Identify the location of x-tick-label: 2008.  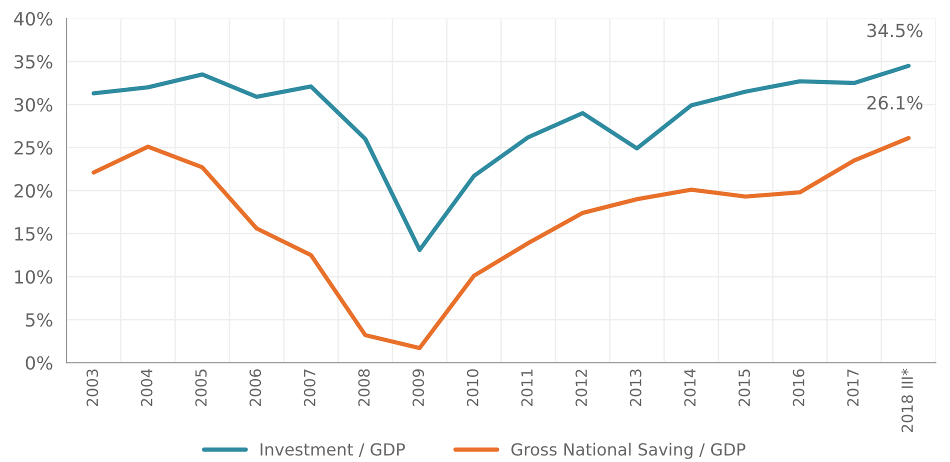
(364, 387).